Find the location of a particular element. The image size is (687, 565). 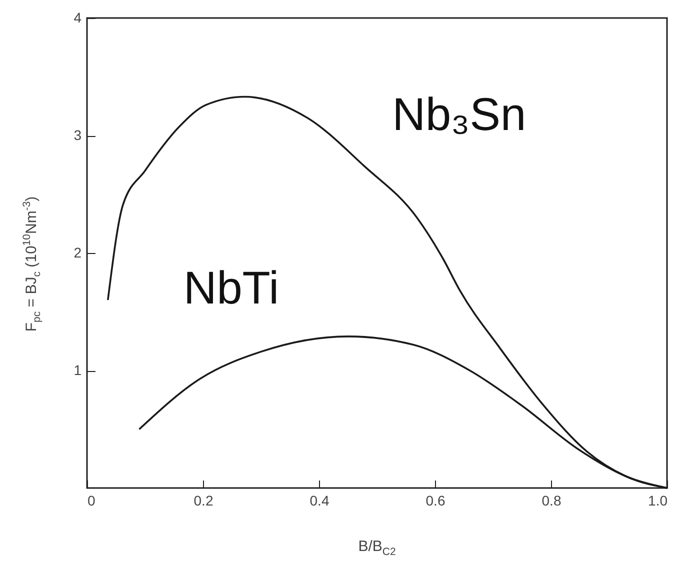

x-tick-label: 0.2 is located at coordinates (204, 500).